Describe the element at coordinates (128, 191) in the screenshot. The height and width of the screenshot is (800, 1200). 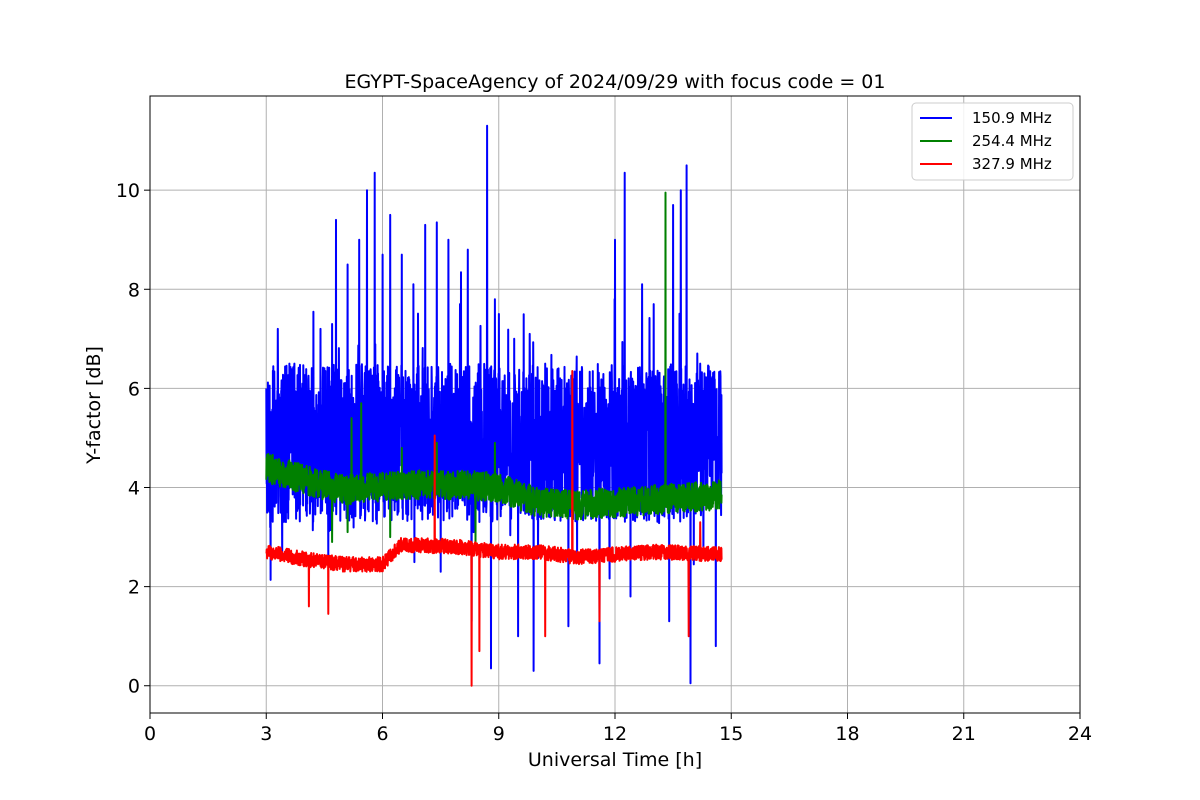
I see `y-tick-label: 10` at that location.